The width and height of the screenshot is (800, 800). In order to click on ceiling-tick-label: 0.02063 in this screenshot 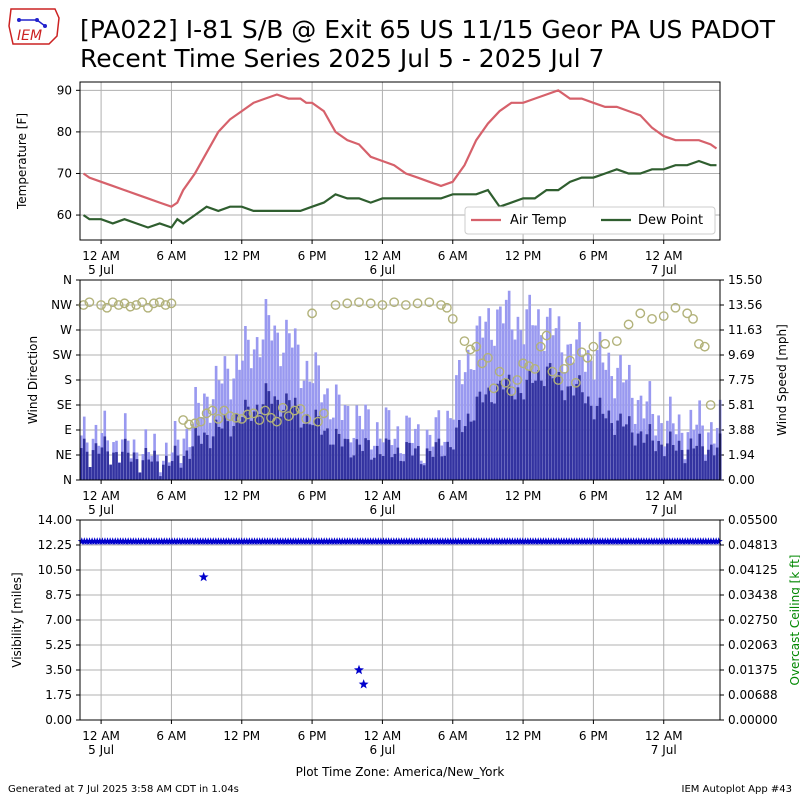, I will do `click(753, 645)`.